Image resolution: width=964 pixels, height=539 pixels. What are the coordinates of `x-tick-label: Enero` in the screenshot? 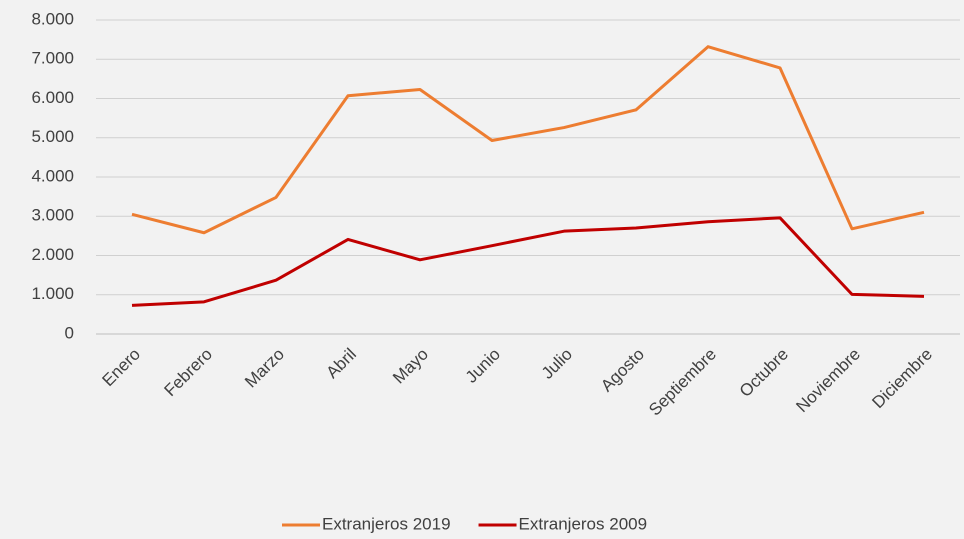 It's located at (121, 368).